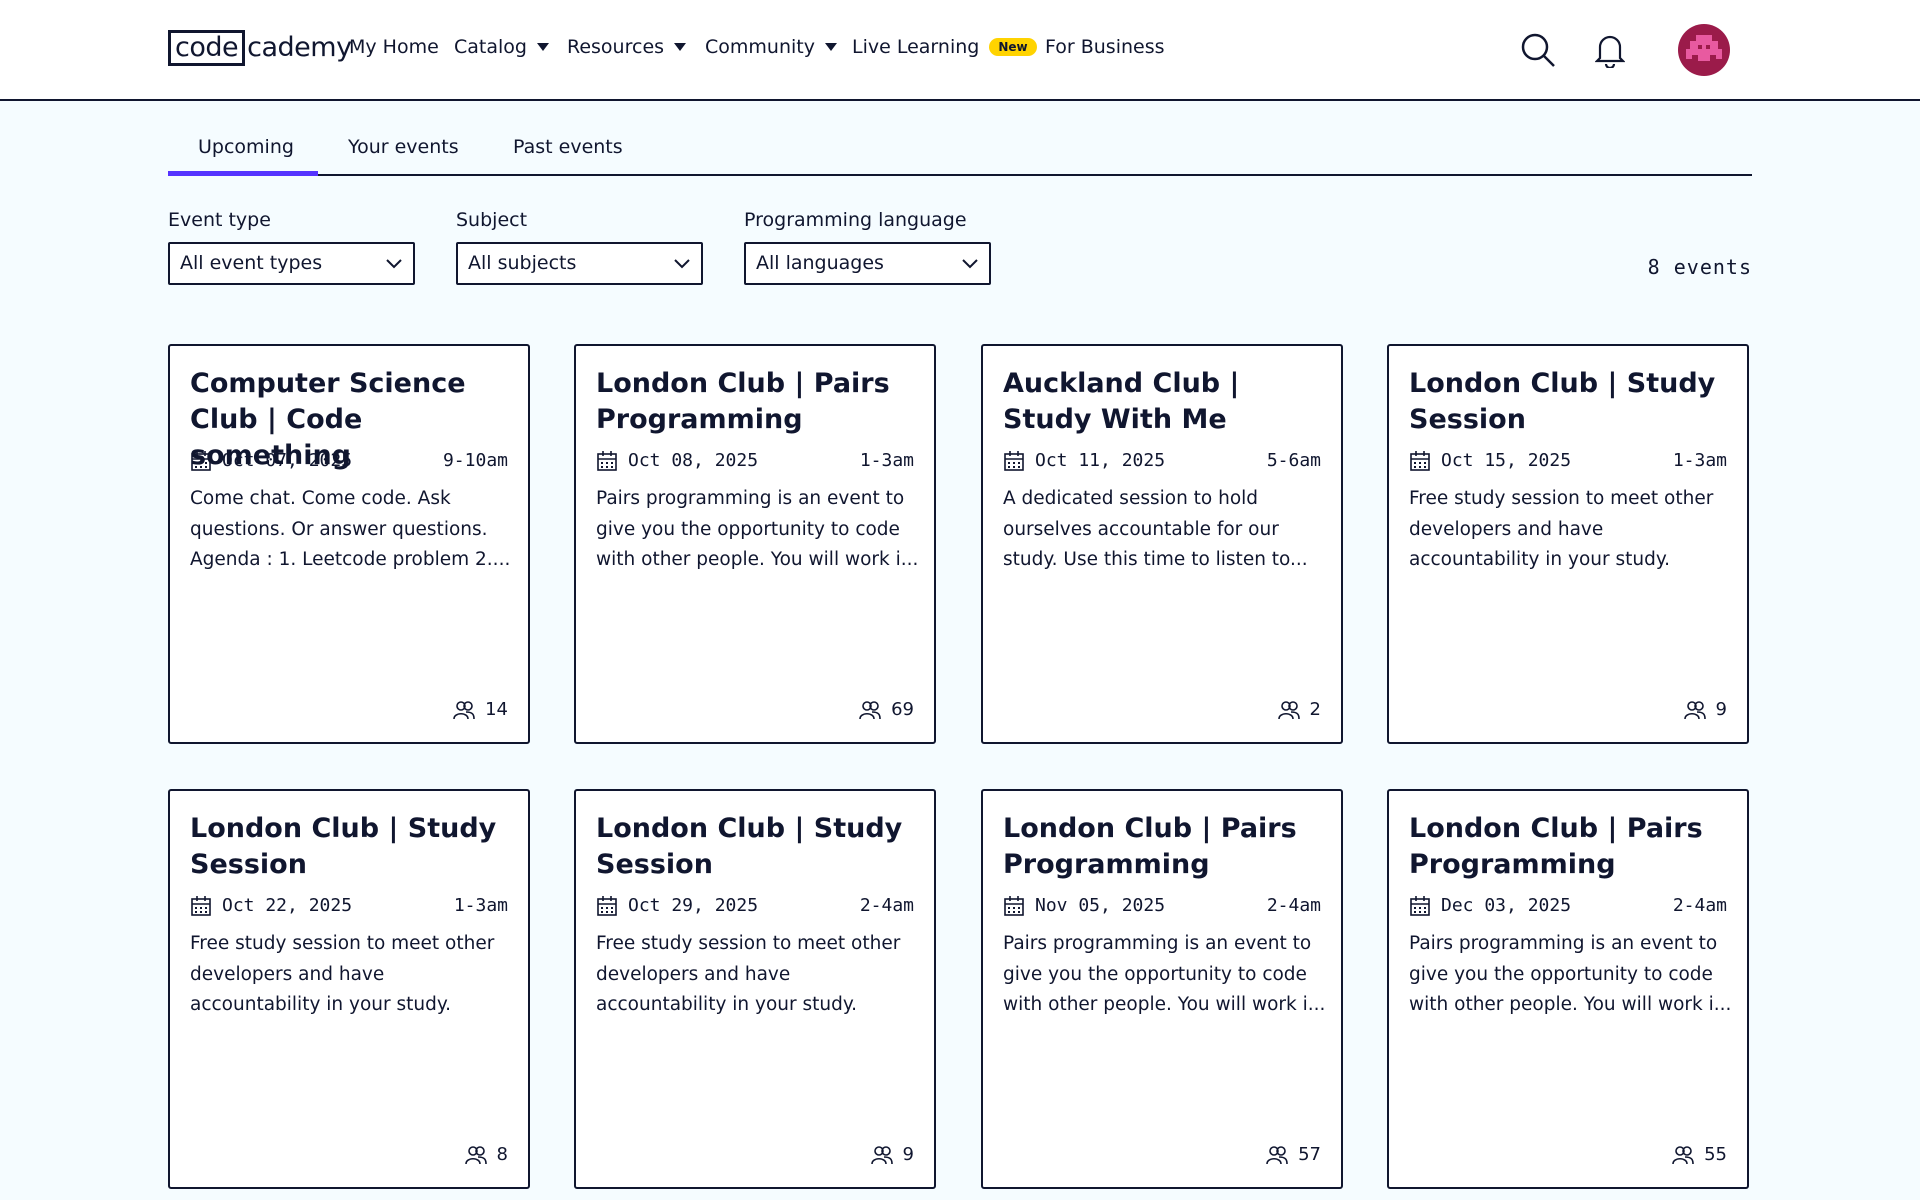  I want to click on filter-label: Subject, so click(492, 220).